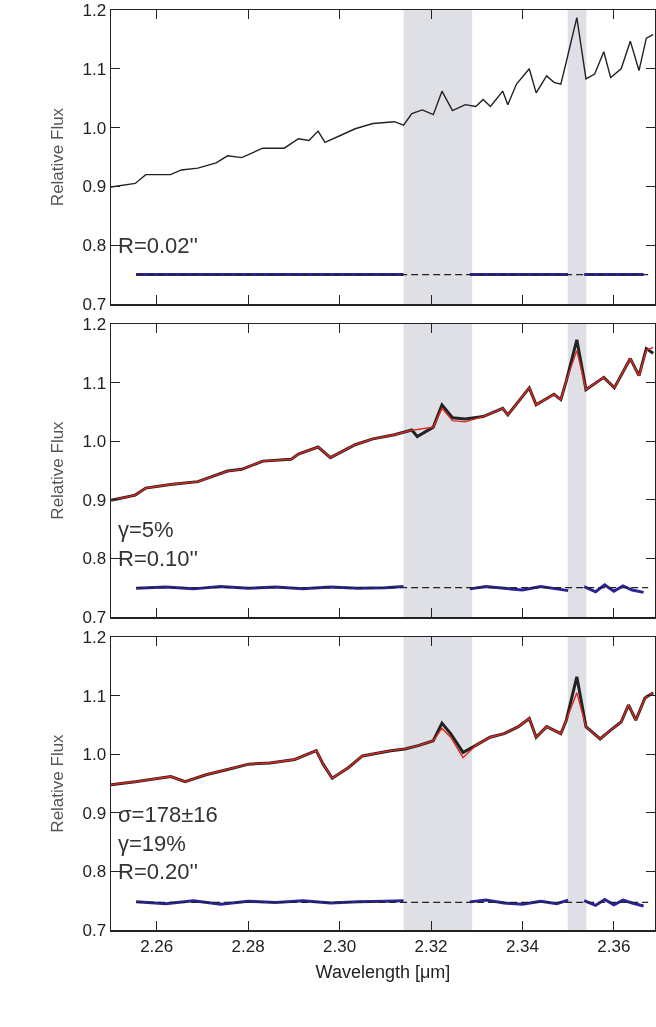 Image resolution: width=656 pixels, height=1027 pixels. Describe the element at coordinates (158, 245) in the screenshot. I see `annotation: R=0.02''` at that location.